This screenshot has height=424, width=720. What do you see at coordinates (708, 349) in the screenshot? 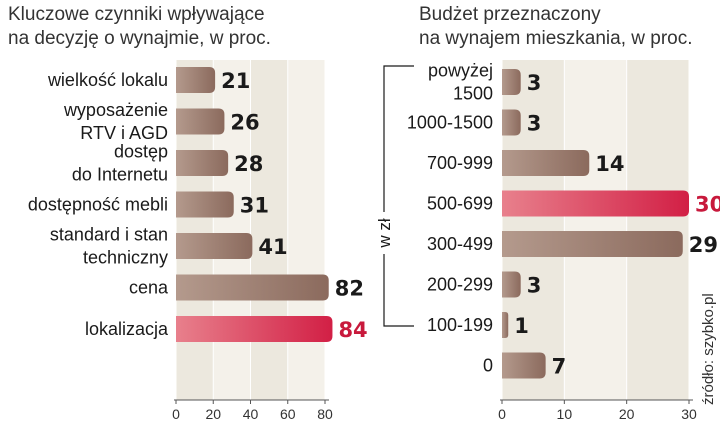
I see `source-note: źródło: szybko.pl` at bounding box center [708, 349].